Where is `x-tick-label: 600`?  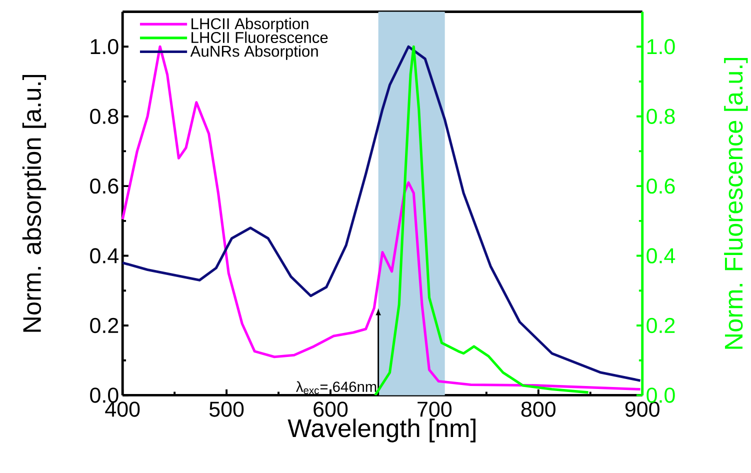
x-tick-label: 600 is located at coordinates (331, 409).